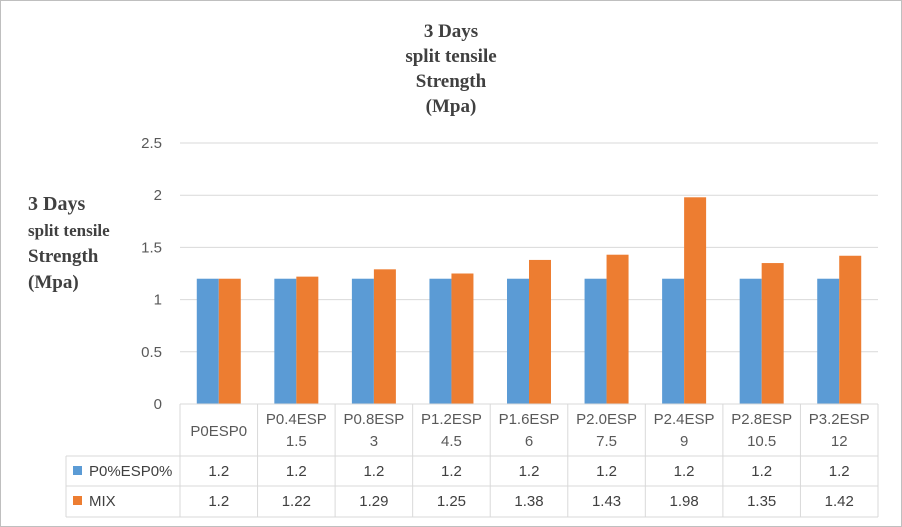 This screenshot has width=902, height=527. I want to click on category-label: 4.5, so click(451, 441).